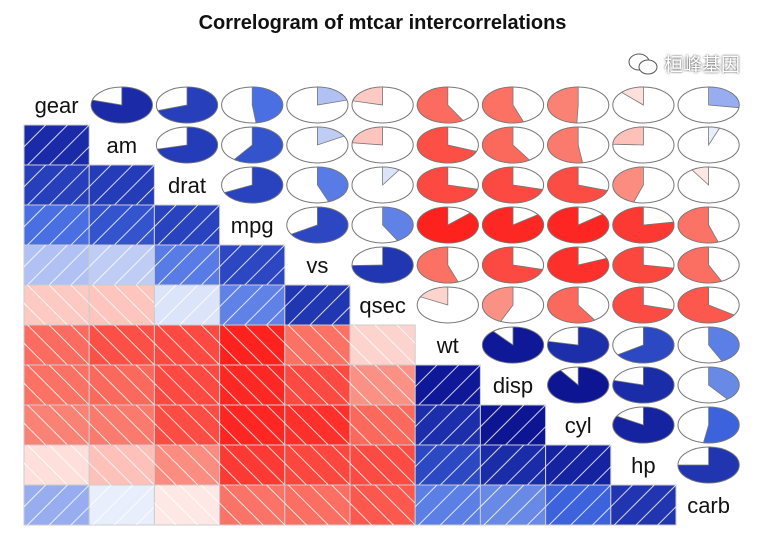  I want to click on watermark: 桓峰基因, so click(684, 63).